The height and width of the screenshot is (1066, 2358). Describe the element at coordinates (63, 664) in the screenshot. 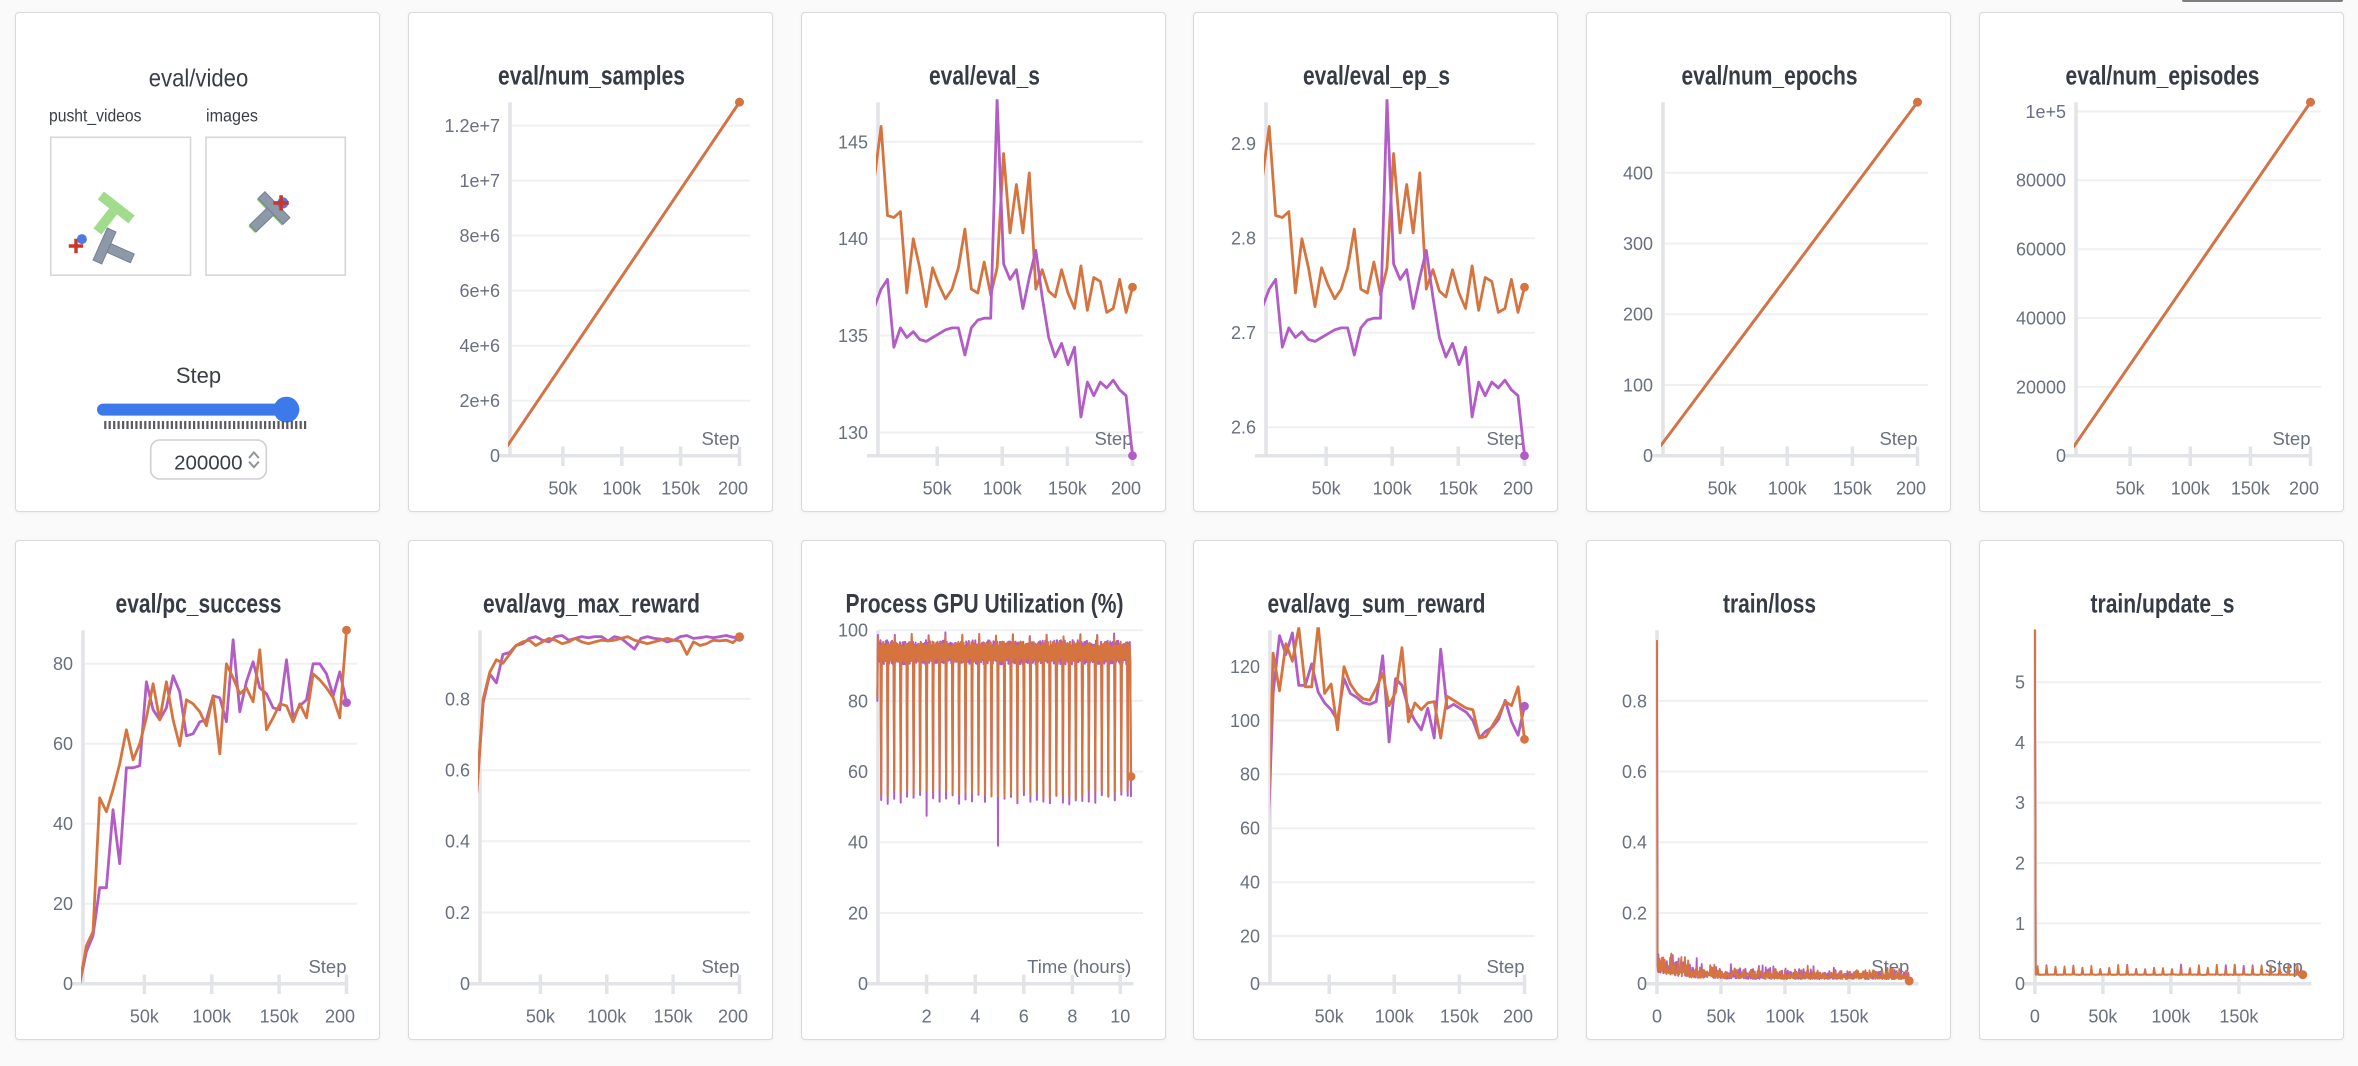

I see `svg-text: 80` at that location.